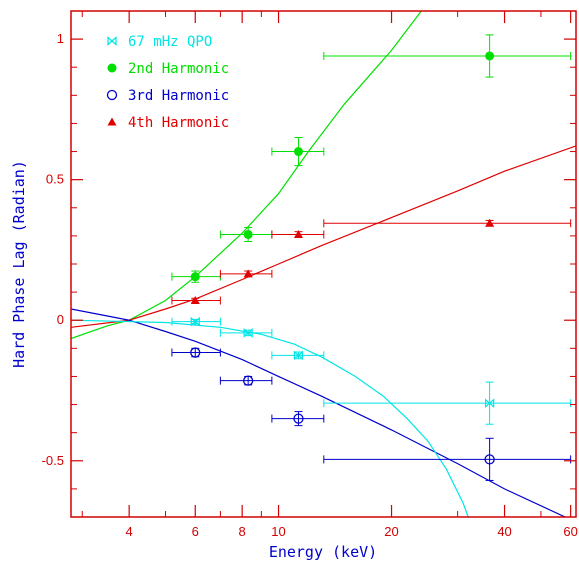 This screenshot has width=579, height=566. I want to click on y-tick-label: 1, so click(60, 38).